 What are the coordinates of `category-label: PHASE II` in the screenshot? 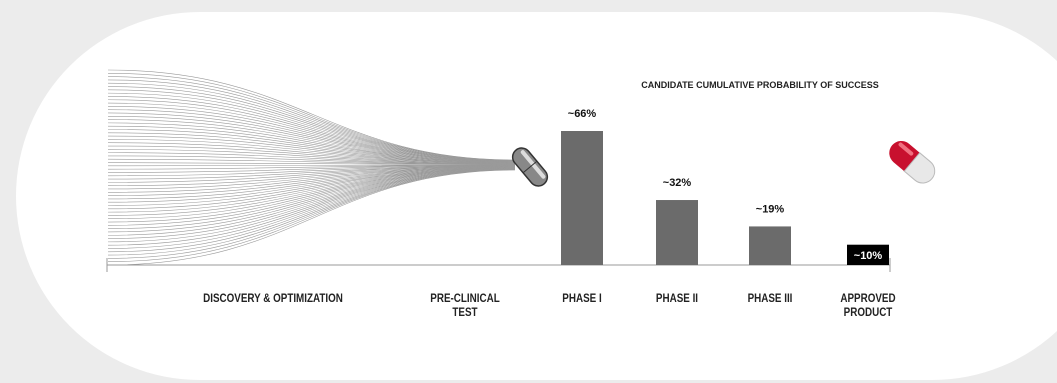 It's located at (677, 298).